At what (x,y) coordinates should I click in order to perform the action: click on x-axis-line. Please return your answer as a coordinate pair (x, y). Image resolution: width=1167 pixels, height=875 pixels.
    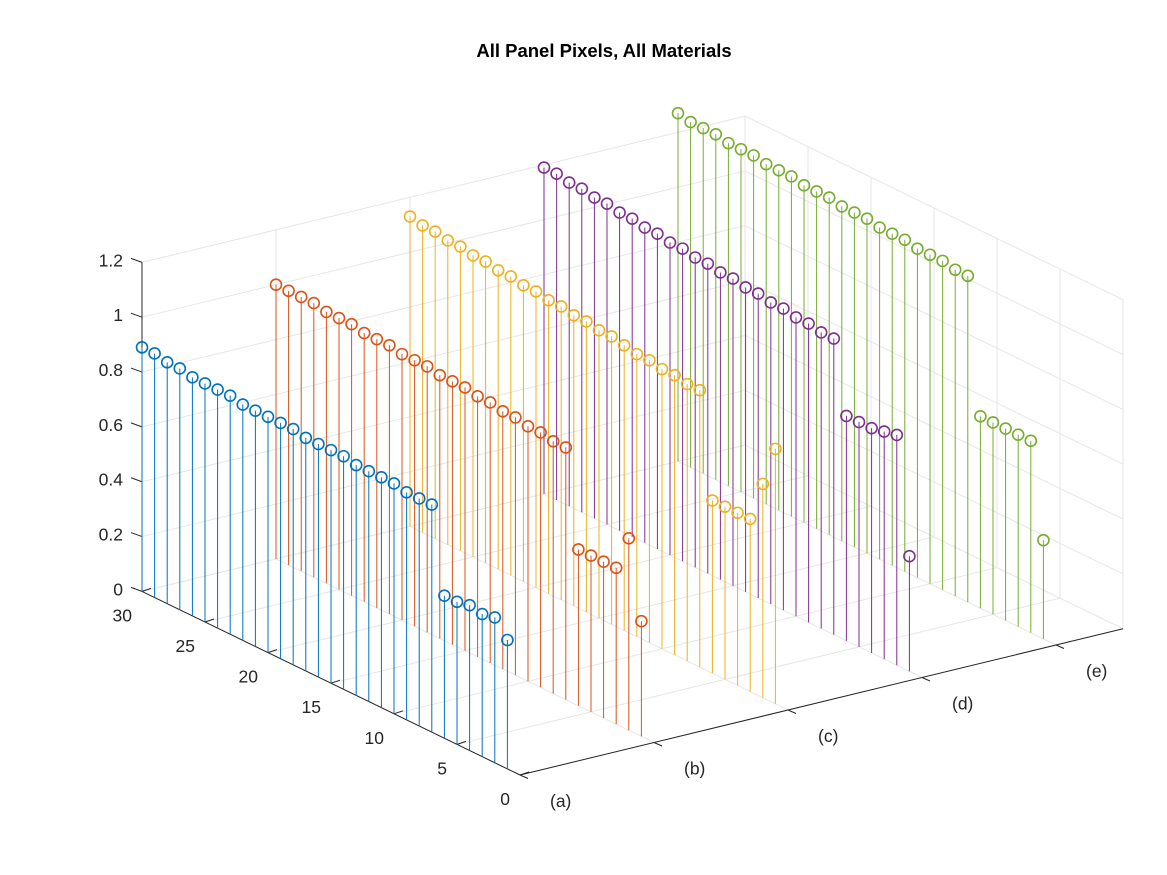
    Looking at the image, I should click on (821, 702).